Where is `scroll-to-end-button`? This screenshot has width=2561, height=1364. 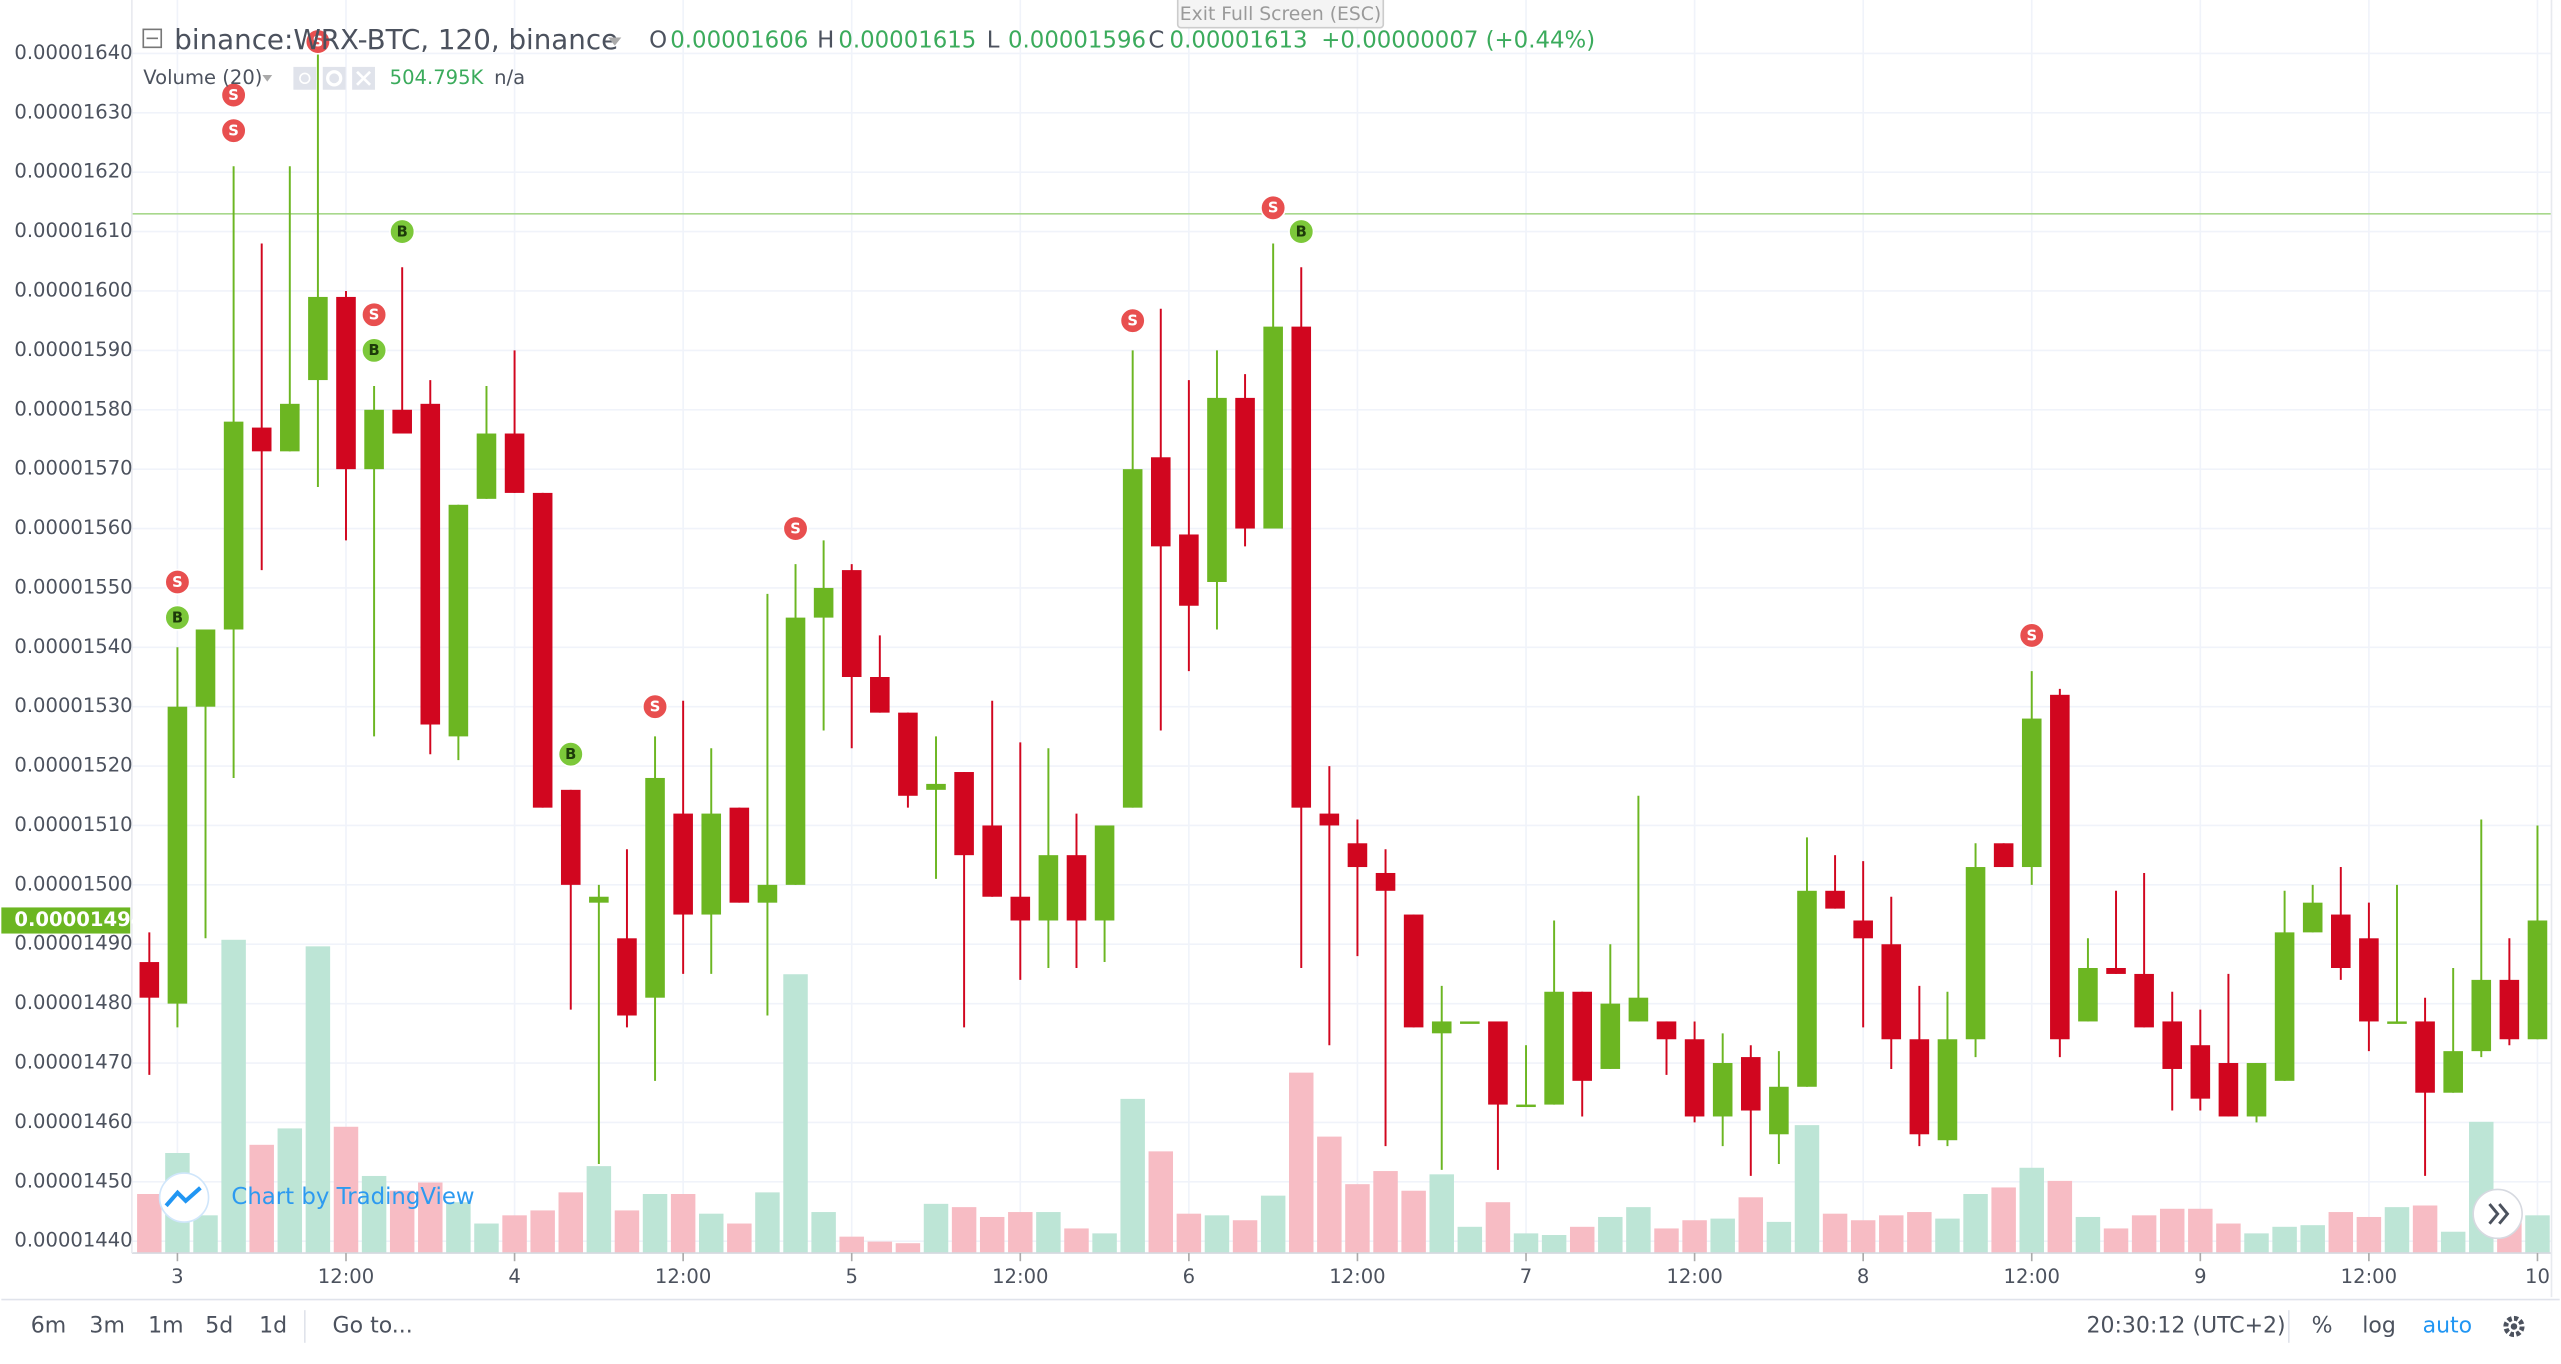 scroll-to-end-button is located at coordinates (2497, 1214).